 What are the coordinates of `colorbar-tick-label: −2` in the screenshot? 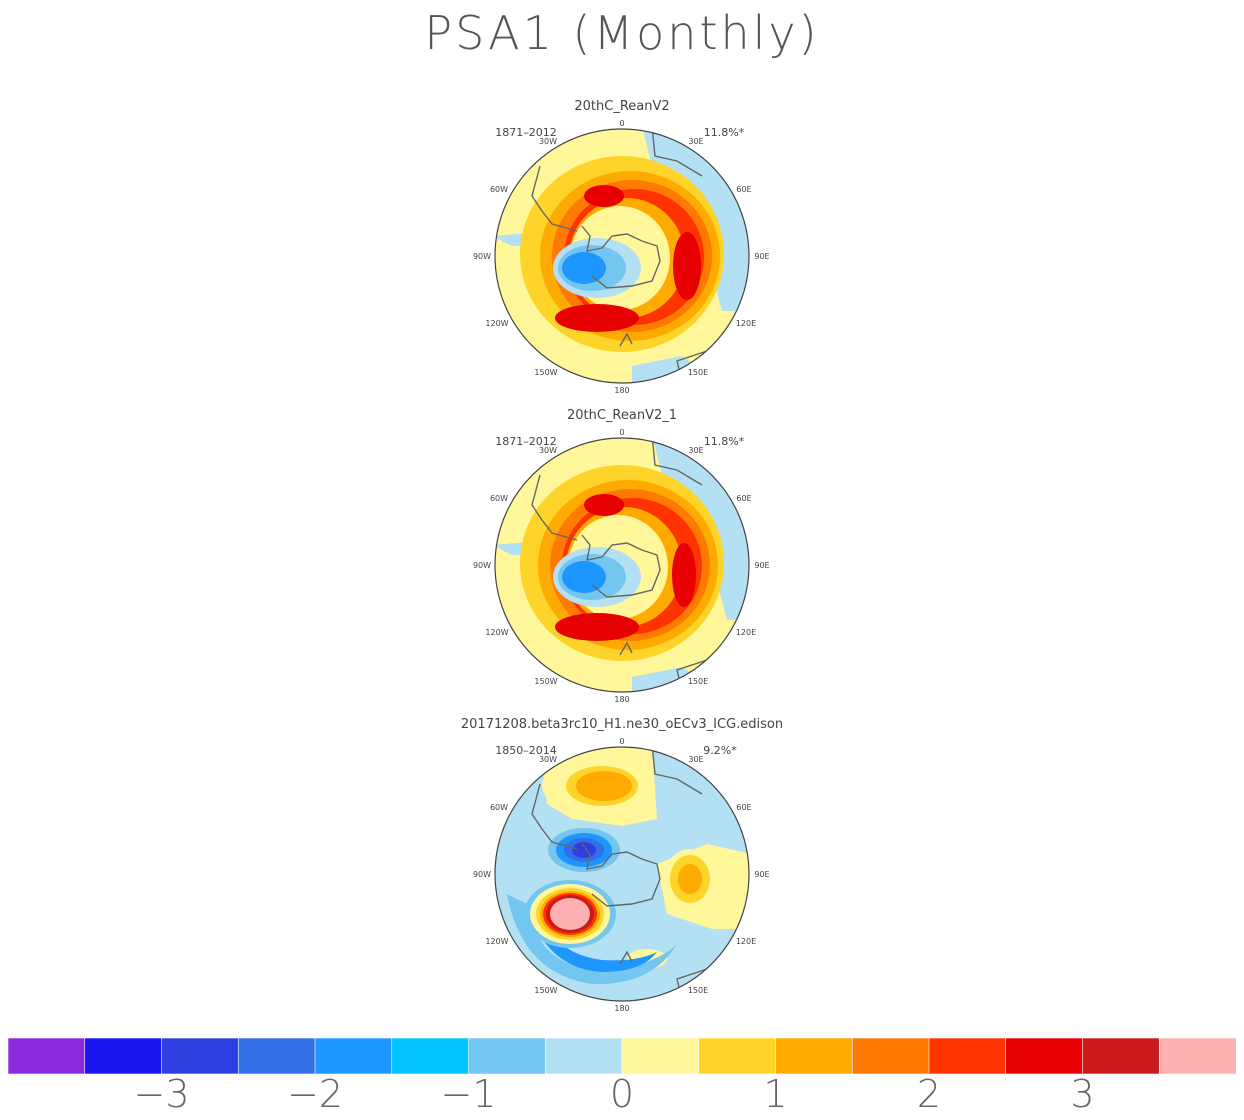 It's located at (315, 1094).